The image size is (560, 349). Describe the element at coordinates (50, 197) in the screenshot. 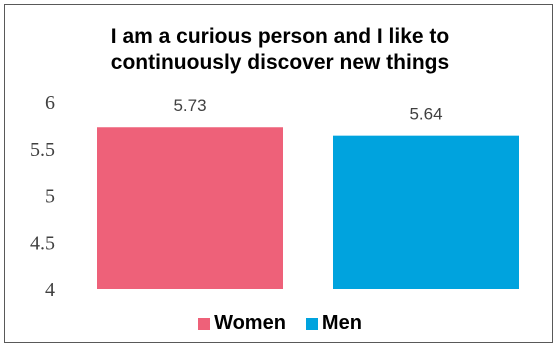

I see `y-tick-label: 5` at that location.